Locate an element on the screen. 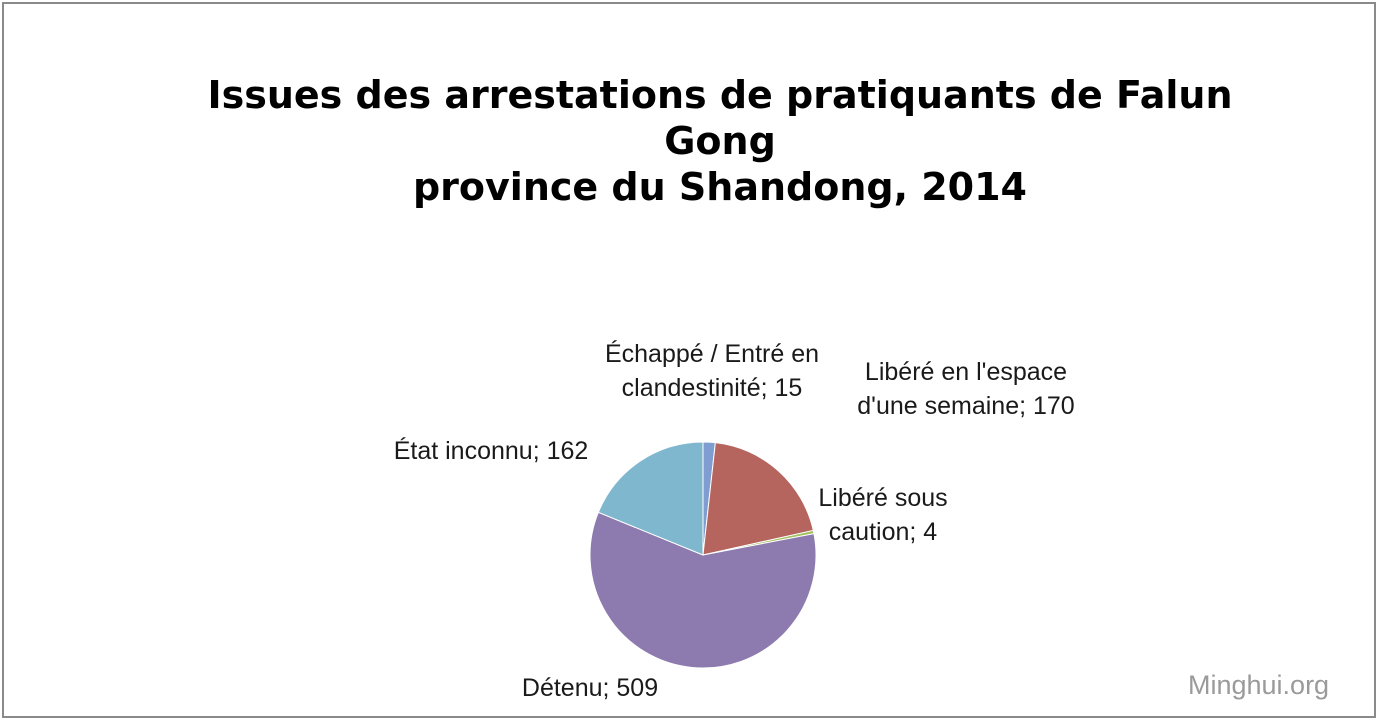 The image size is (1380, 722). pie-label-3: Libéré sous caution; 4 is located at coordinates (882, 515).